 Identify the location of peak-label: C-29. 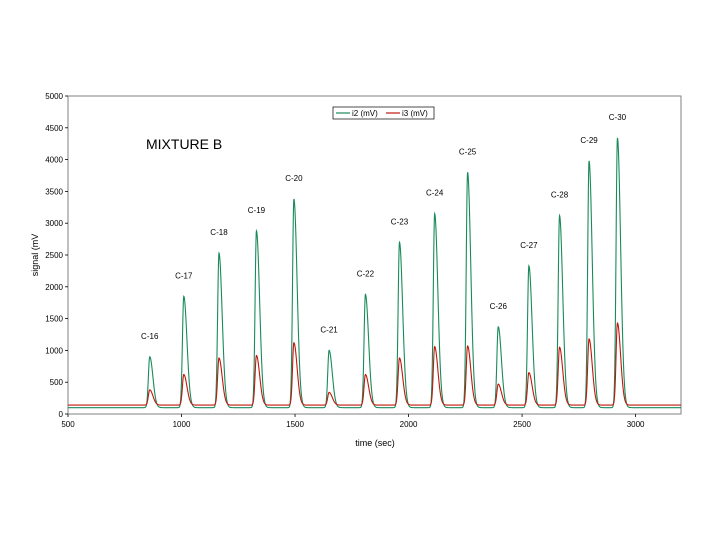
(589, 140).